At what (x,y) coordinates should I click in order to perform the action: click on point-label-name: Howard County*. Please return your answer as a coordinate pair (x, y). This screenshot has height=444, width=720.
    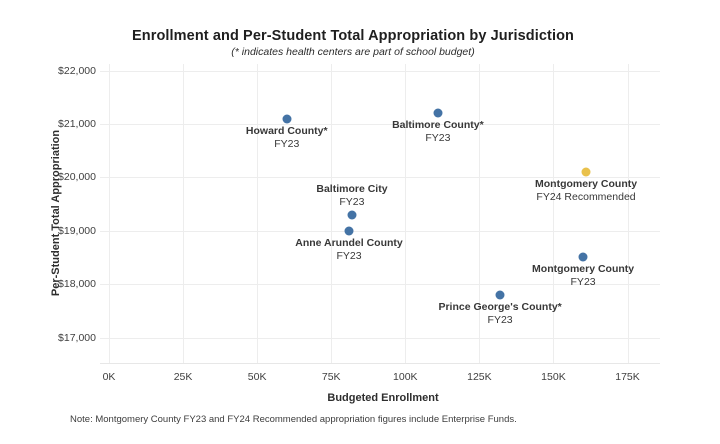
    Looking at the image, I should click on (286, 130).